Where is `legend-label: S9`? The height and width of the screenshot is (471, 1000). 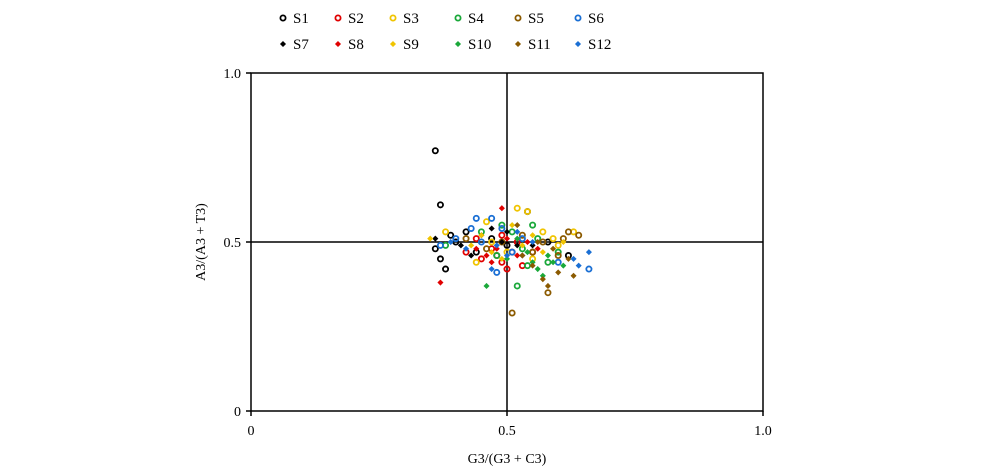 legend-label: S9 is located at coordinates (411, 45).